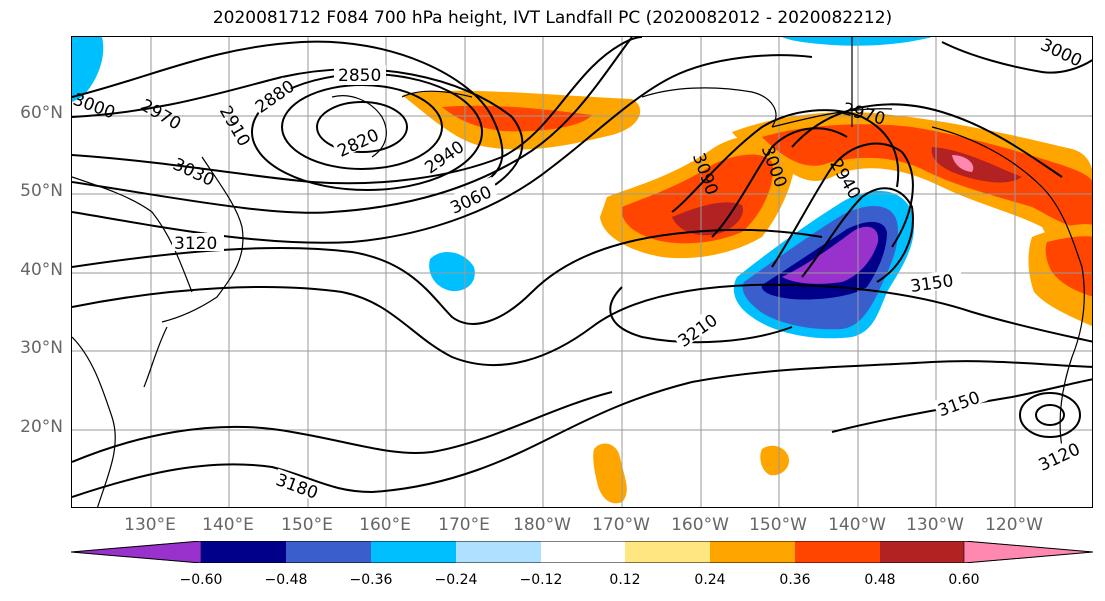 This screenshot has height=601, width=1105. What do you see at coordinates (195, 244) in the screenshot?
I see `contour-label: 3120` at bounding box center [195, 244].